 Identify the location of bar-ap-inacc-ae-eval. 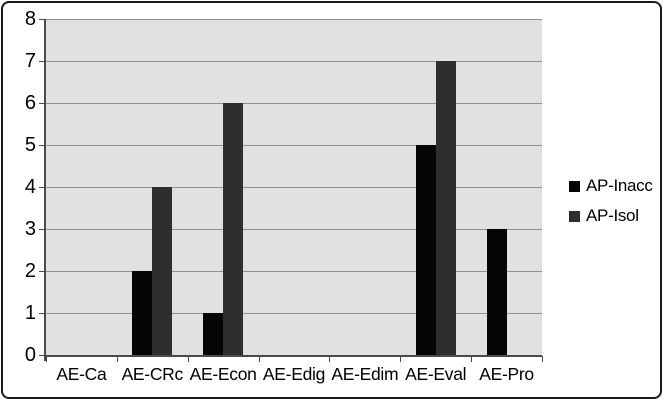
(425, 250).